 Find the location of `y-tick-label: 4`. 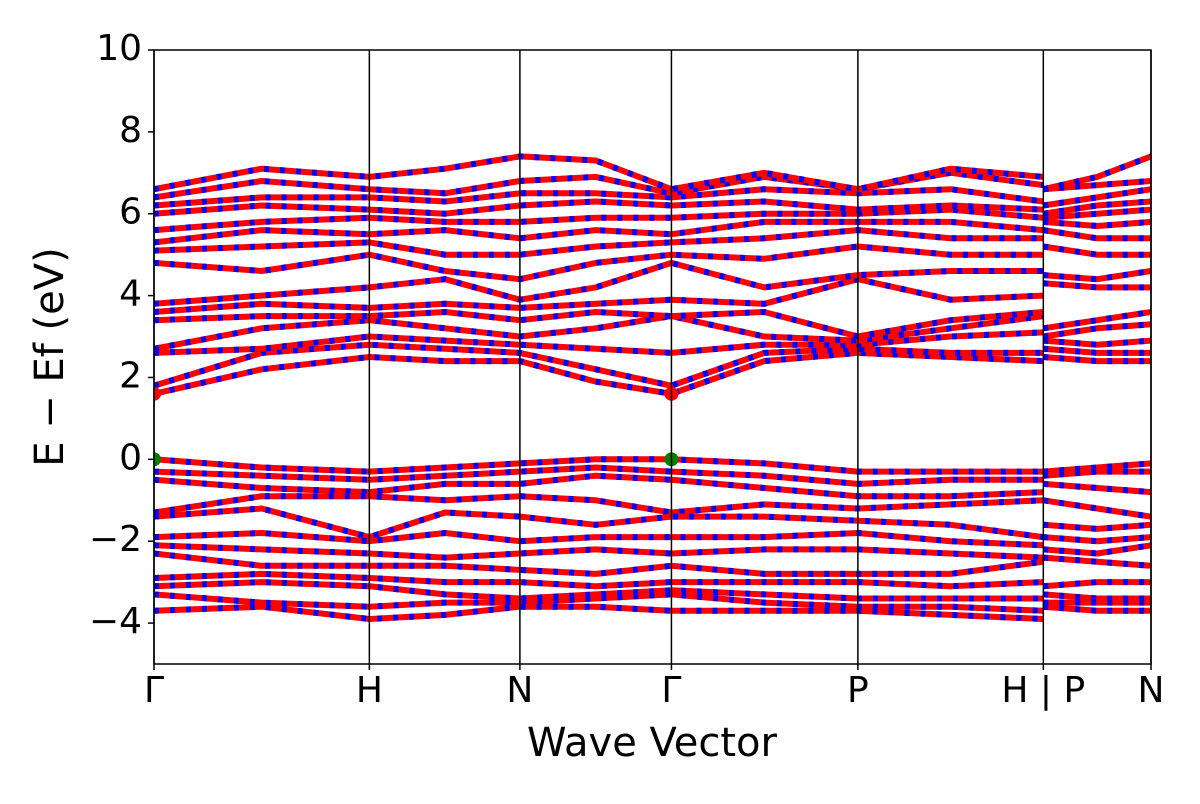

y-tick-label: 4 is located at coordinates (130, 294).